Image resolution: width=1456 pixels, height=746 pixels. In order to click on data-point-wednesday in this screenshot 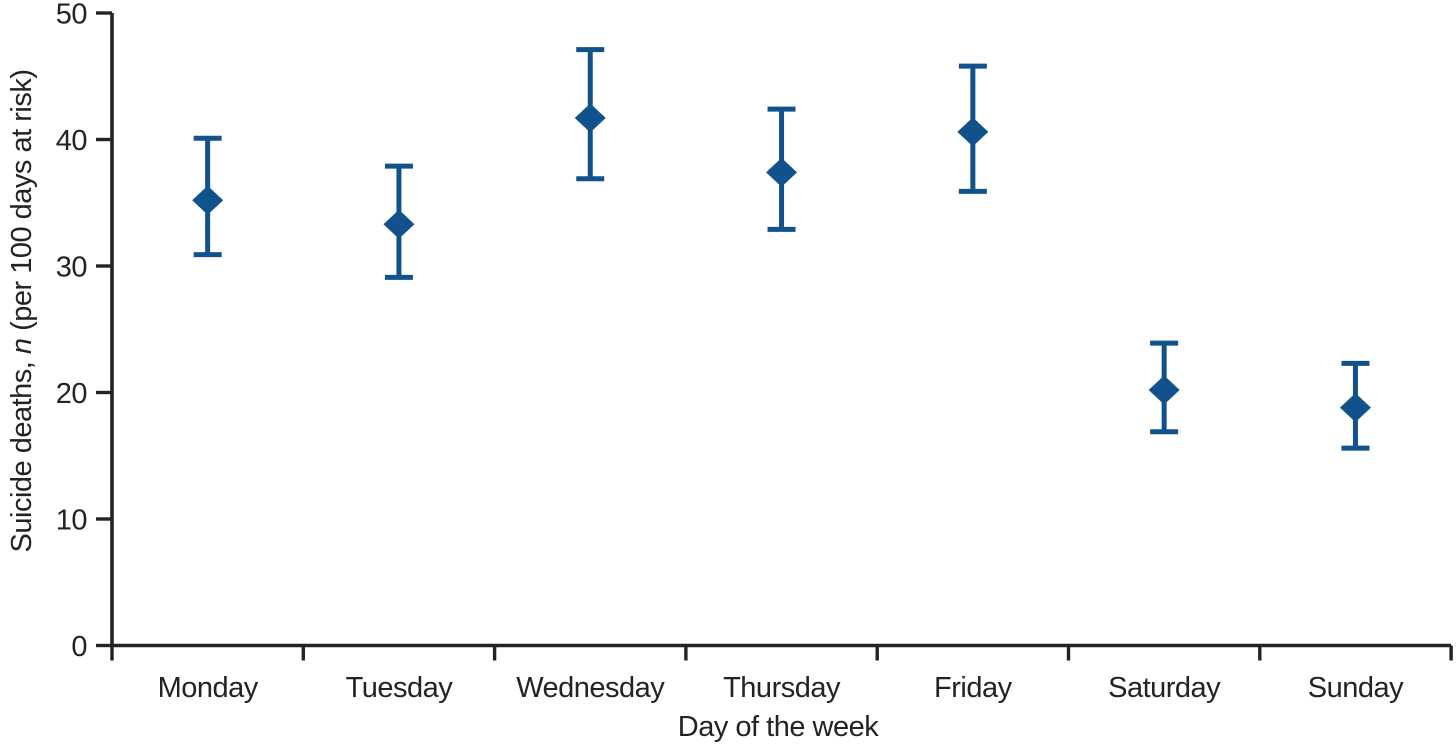, I will do `click(590, 114)`.